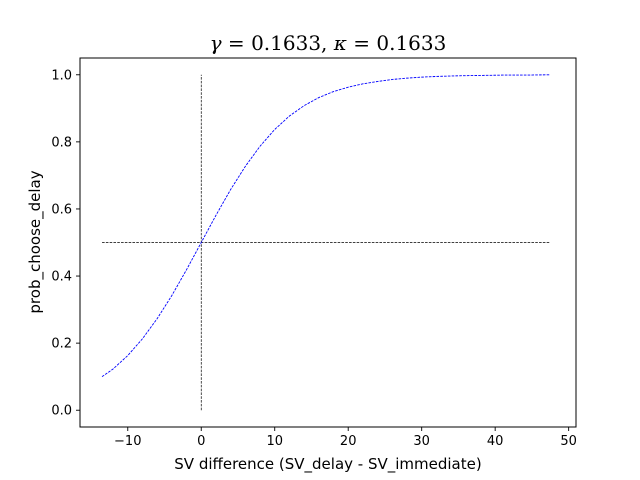  What do you see at coordinates (411, 43) in the screenshot?
I see `title-kappa-value: 0.1633` at bounding box center [411, 43].